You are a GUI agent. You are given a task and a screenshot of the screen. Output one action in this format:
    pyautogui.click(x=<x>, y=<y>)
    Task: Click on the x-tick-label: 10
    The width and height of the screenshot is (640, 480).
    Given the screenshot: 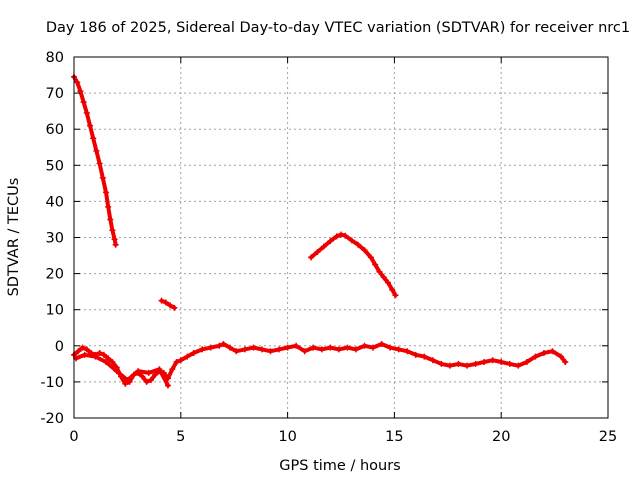 What is the action you would take?
    pyautogui.click(x=287, y=437)
    